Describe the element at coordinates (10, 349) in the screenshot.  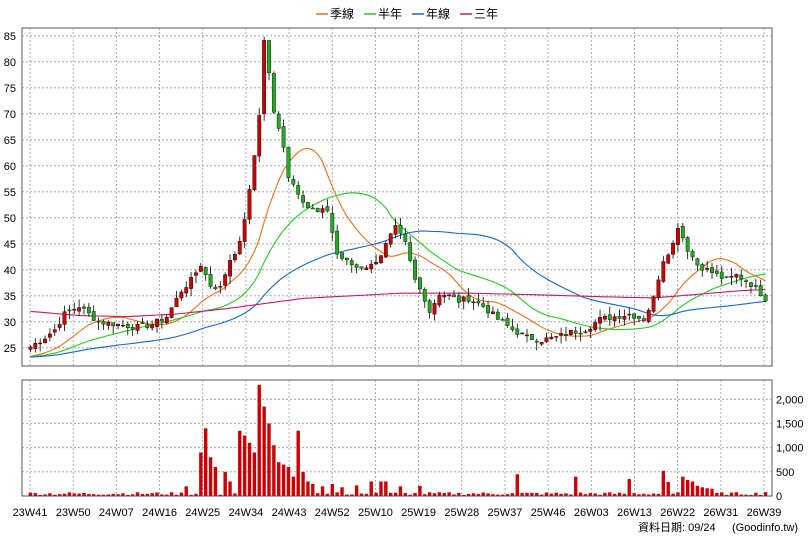
I see `price-tick-label: 25` at that location.